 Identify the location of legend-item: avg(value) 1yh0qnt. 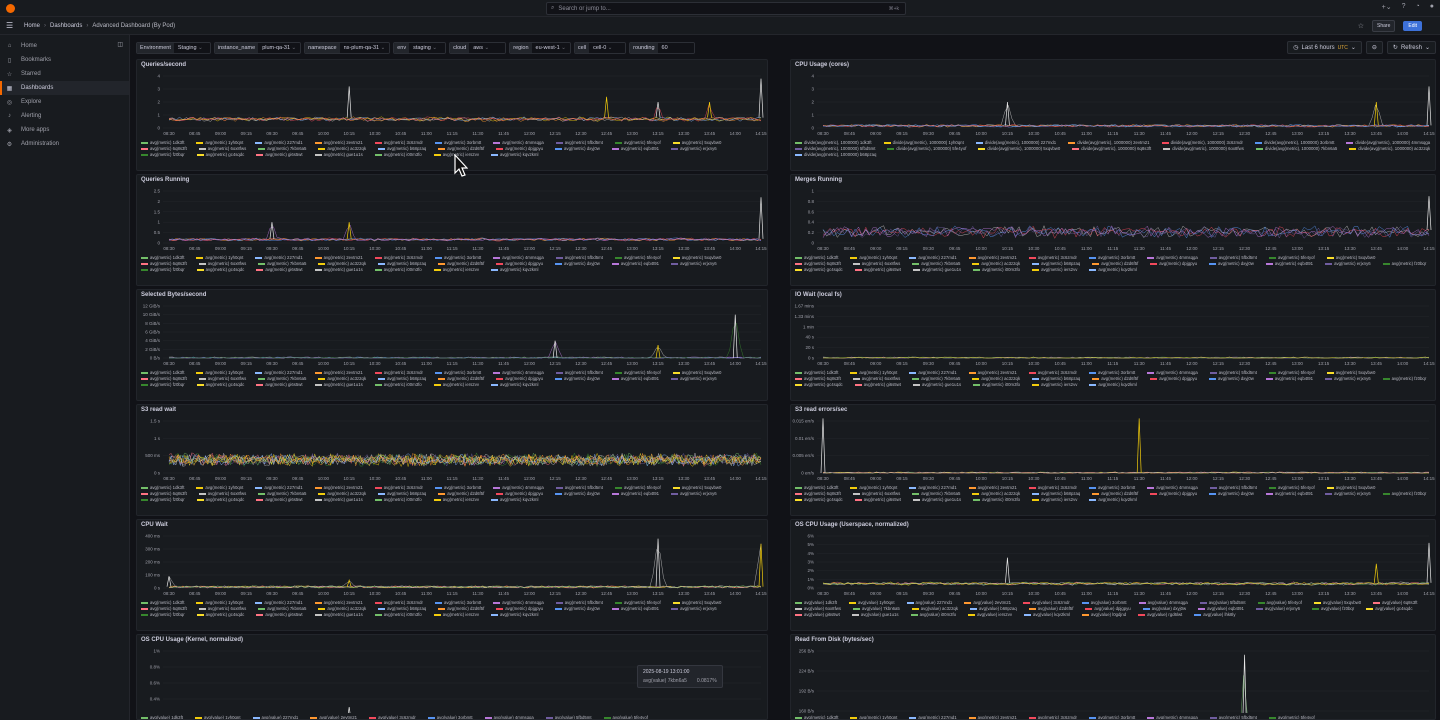
(871, 602).